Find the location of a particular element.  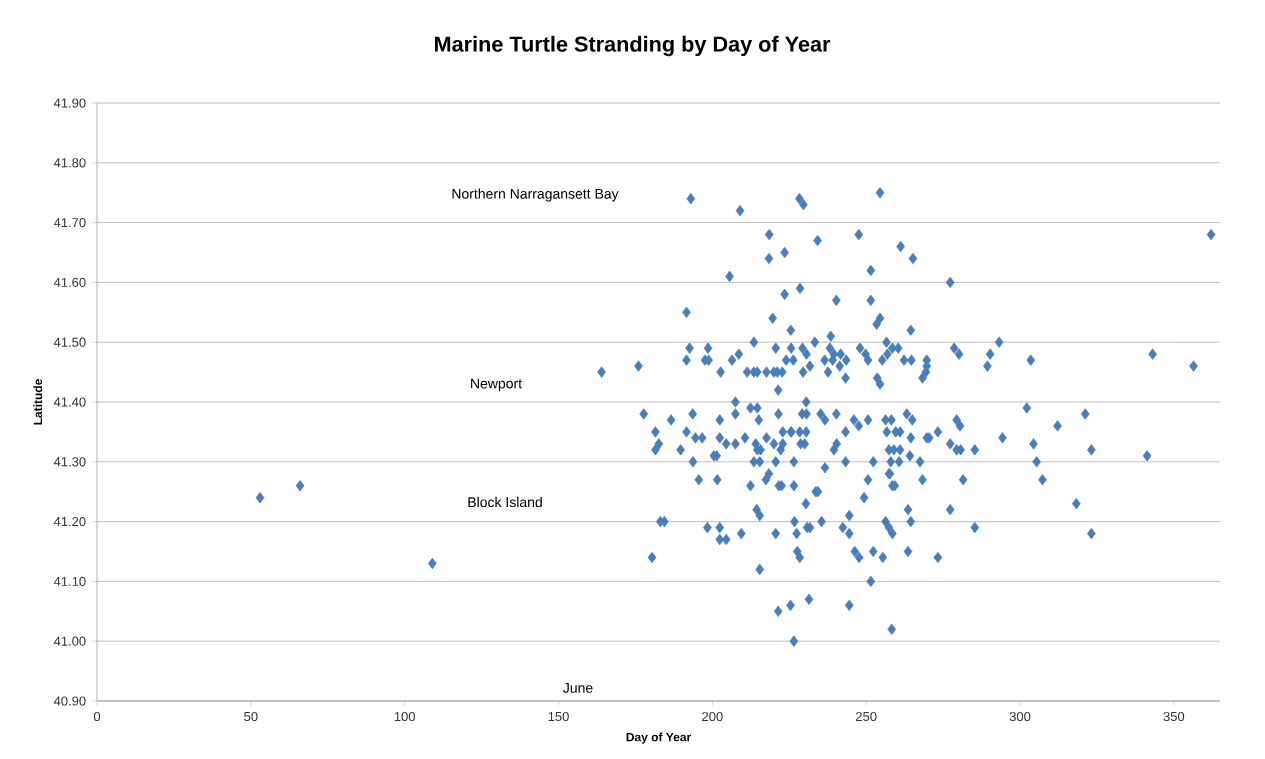

x-tick-label: 300 is located at coordinates (1020, 716).